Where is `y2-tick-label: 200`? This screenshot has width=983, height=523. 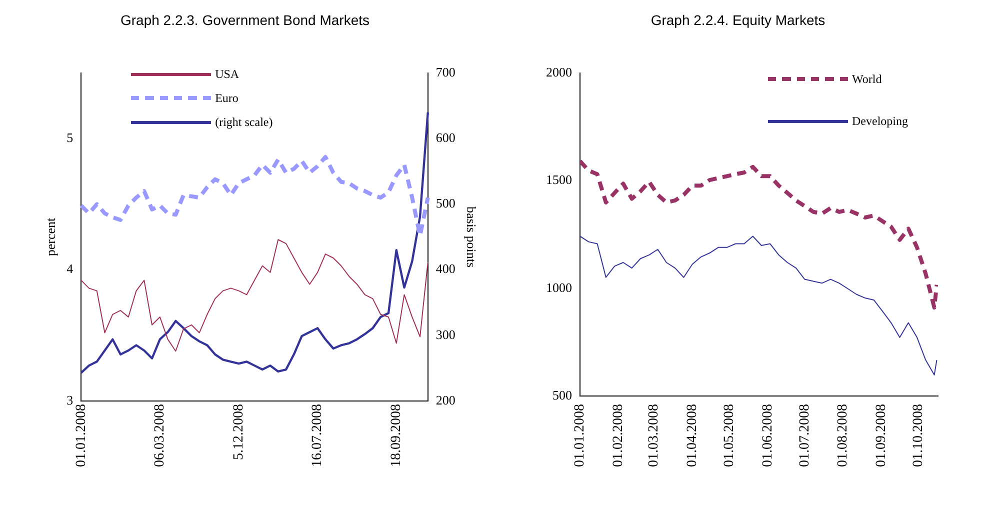 y2-tick-label: 200 is located at coordinates (446, 400).